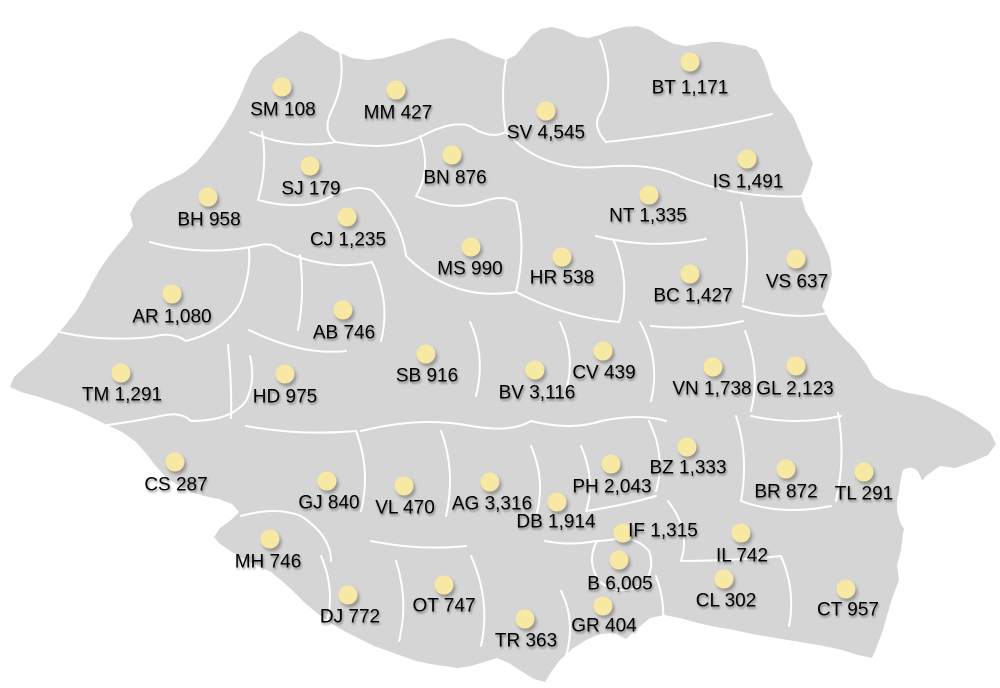  I want to click on county-label: NT 1,335, so click(648, 216).